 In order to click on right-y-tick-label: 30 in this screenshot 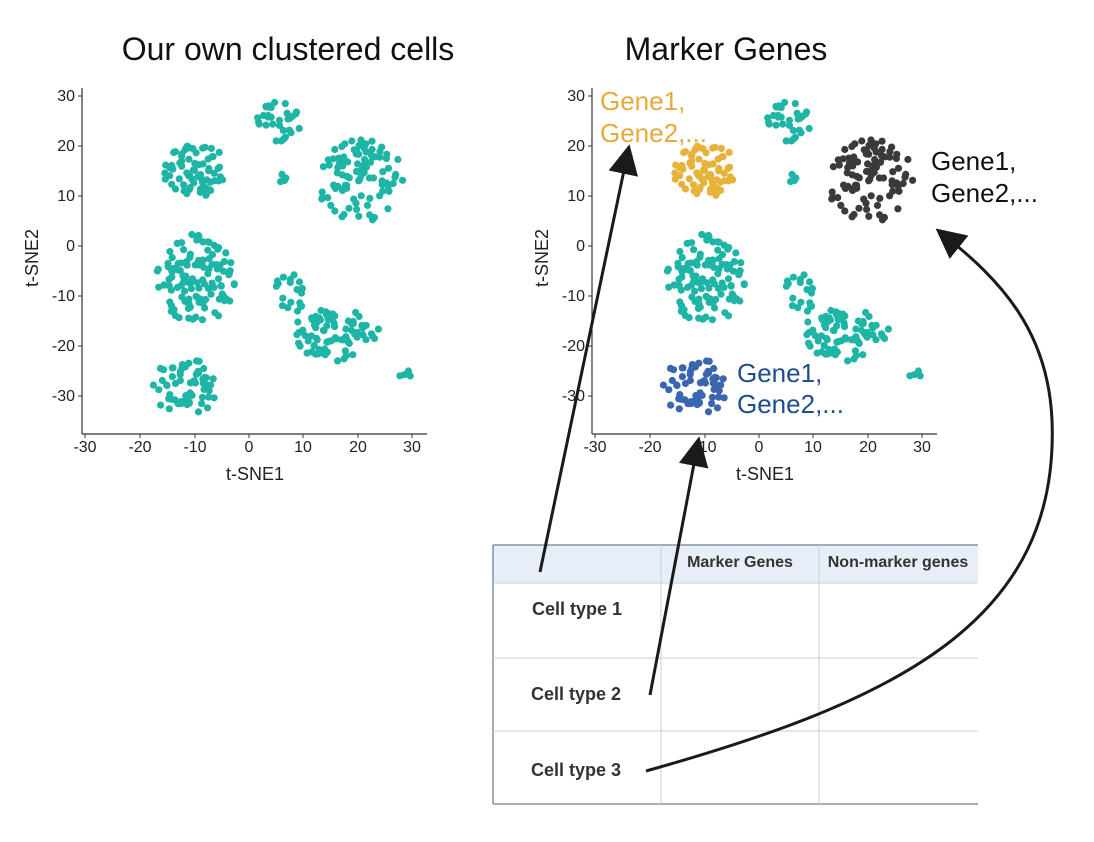, I will do `click(576, 96)`.